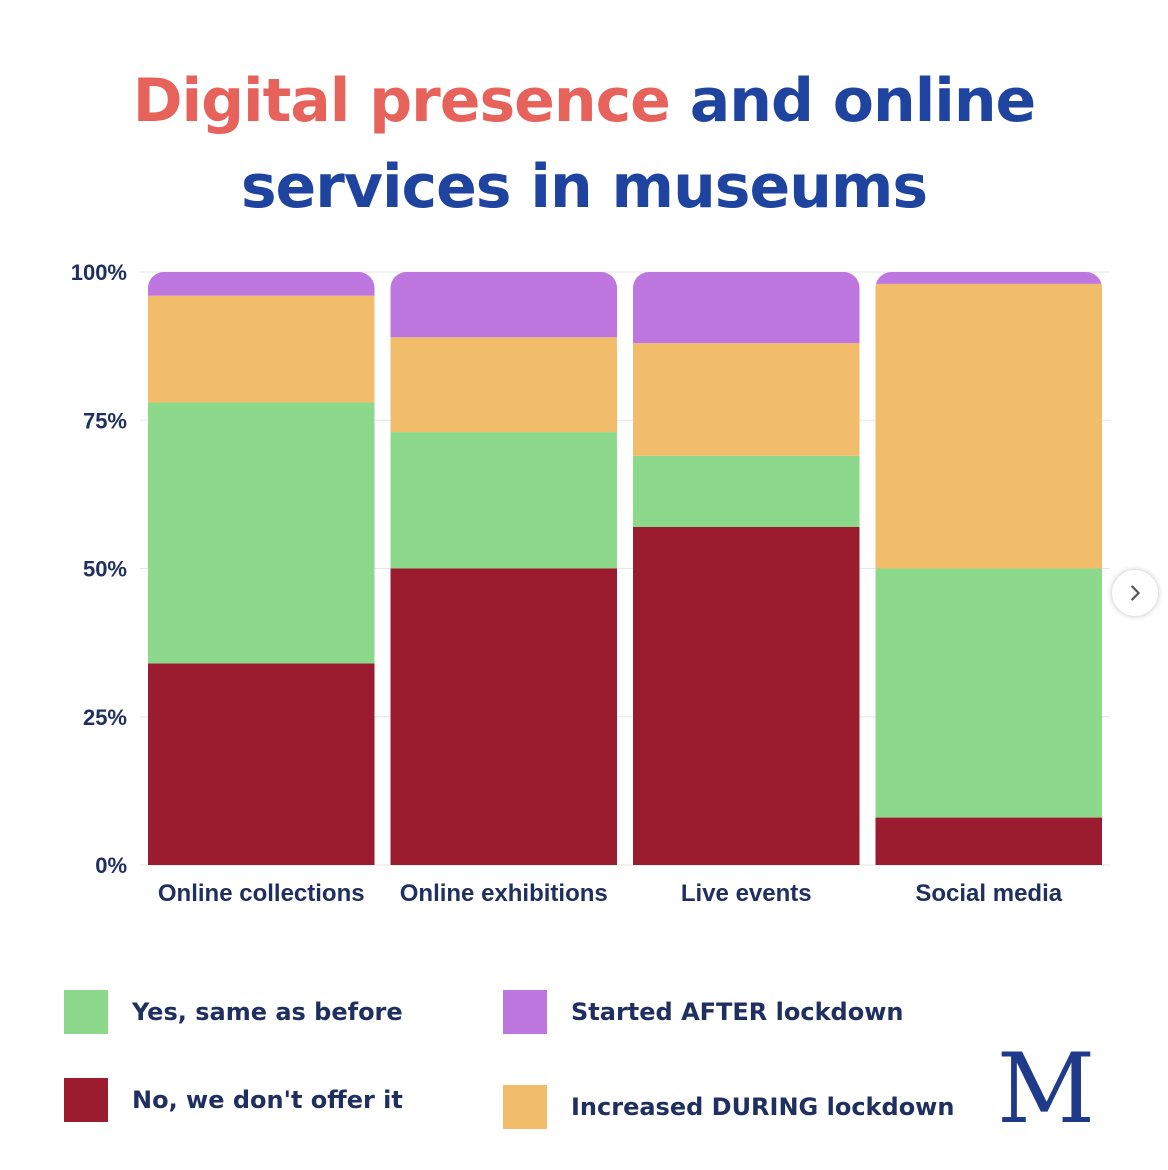 Image resolution: width=1168 pixels, height=1170 pixels. Describe the element at coordinates (261, 893) in the screenshot. I see `x-tick-label: Online collections` at that location.